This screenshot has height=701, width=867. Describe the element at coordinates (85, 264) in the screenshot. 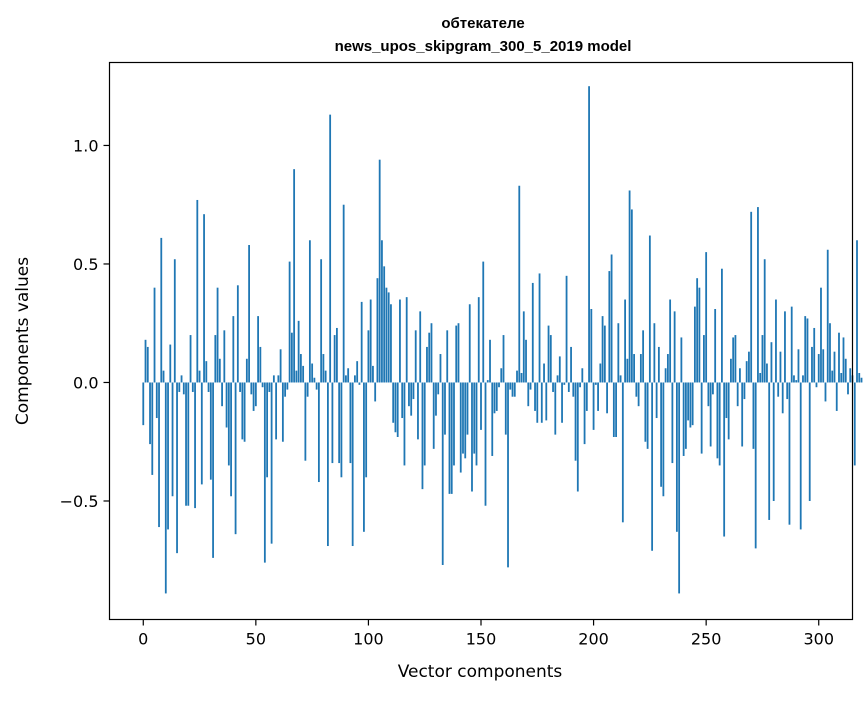

I see `y-tick-label: 0.5` at that location.